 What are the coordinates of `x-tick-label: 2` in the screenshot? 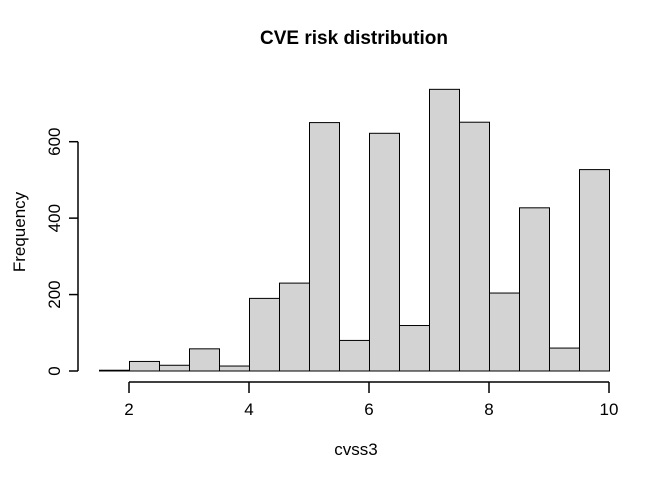 It's located at (128, 409).